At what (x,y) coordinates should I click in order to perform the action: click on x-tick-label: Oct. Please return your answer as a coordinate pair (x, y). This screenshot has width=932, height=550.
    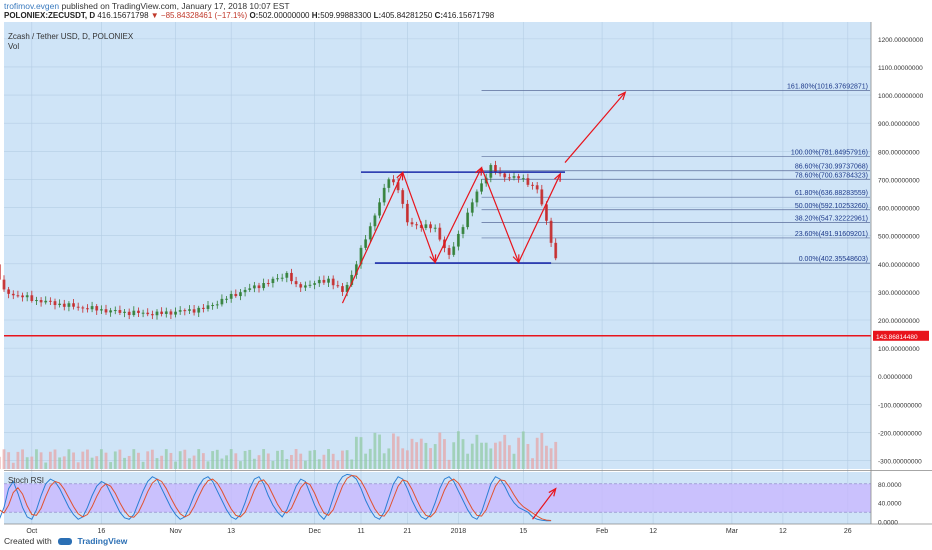
    Looking at the image, I should click on (31, 531).